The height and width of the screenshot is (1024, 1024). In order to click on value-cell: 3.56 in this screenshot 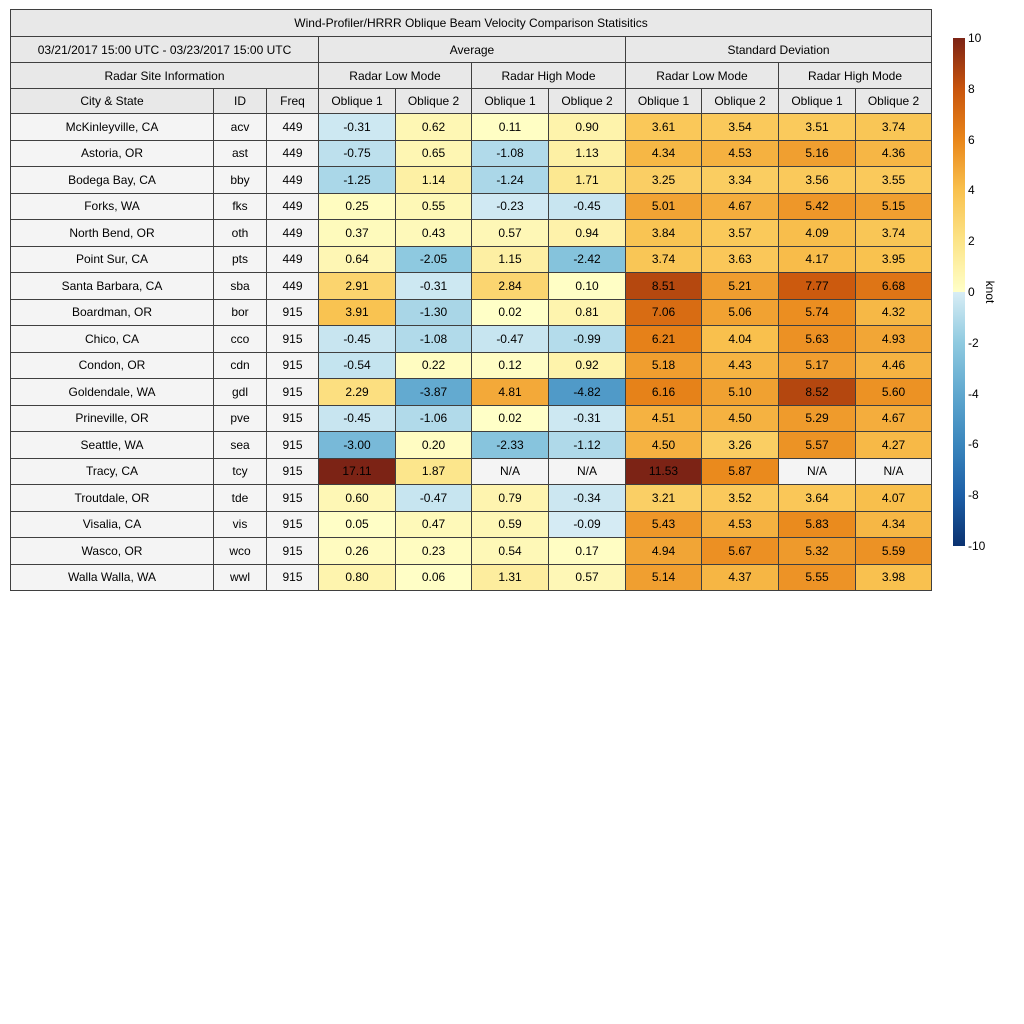, I will do `click(817, 180)`.